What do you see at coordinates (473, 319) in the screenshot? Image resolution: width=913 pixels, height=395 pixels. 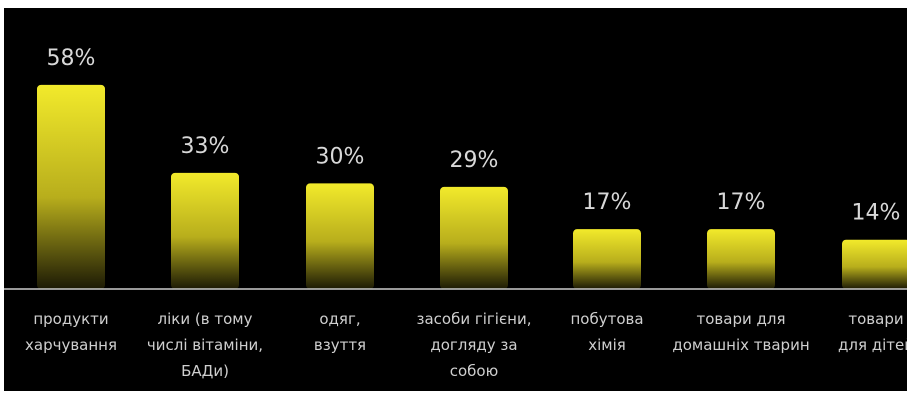 I see `category-label-line: засоби гігієни,` at bounding box center [473, 319].